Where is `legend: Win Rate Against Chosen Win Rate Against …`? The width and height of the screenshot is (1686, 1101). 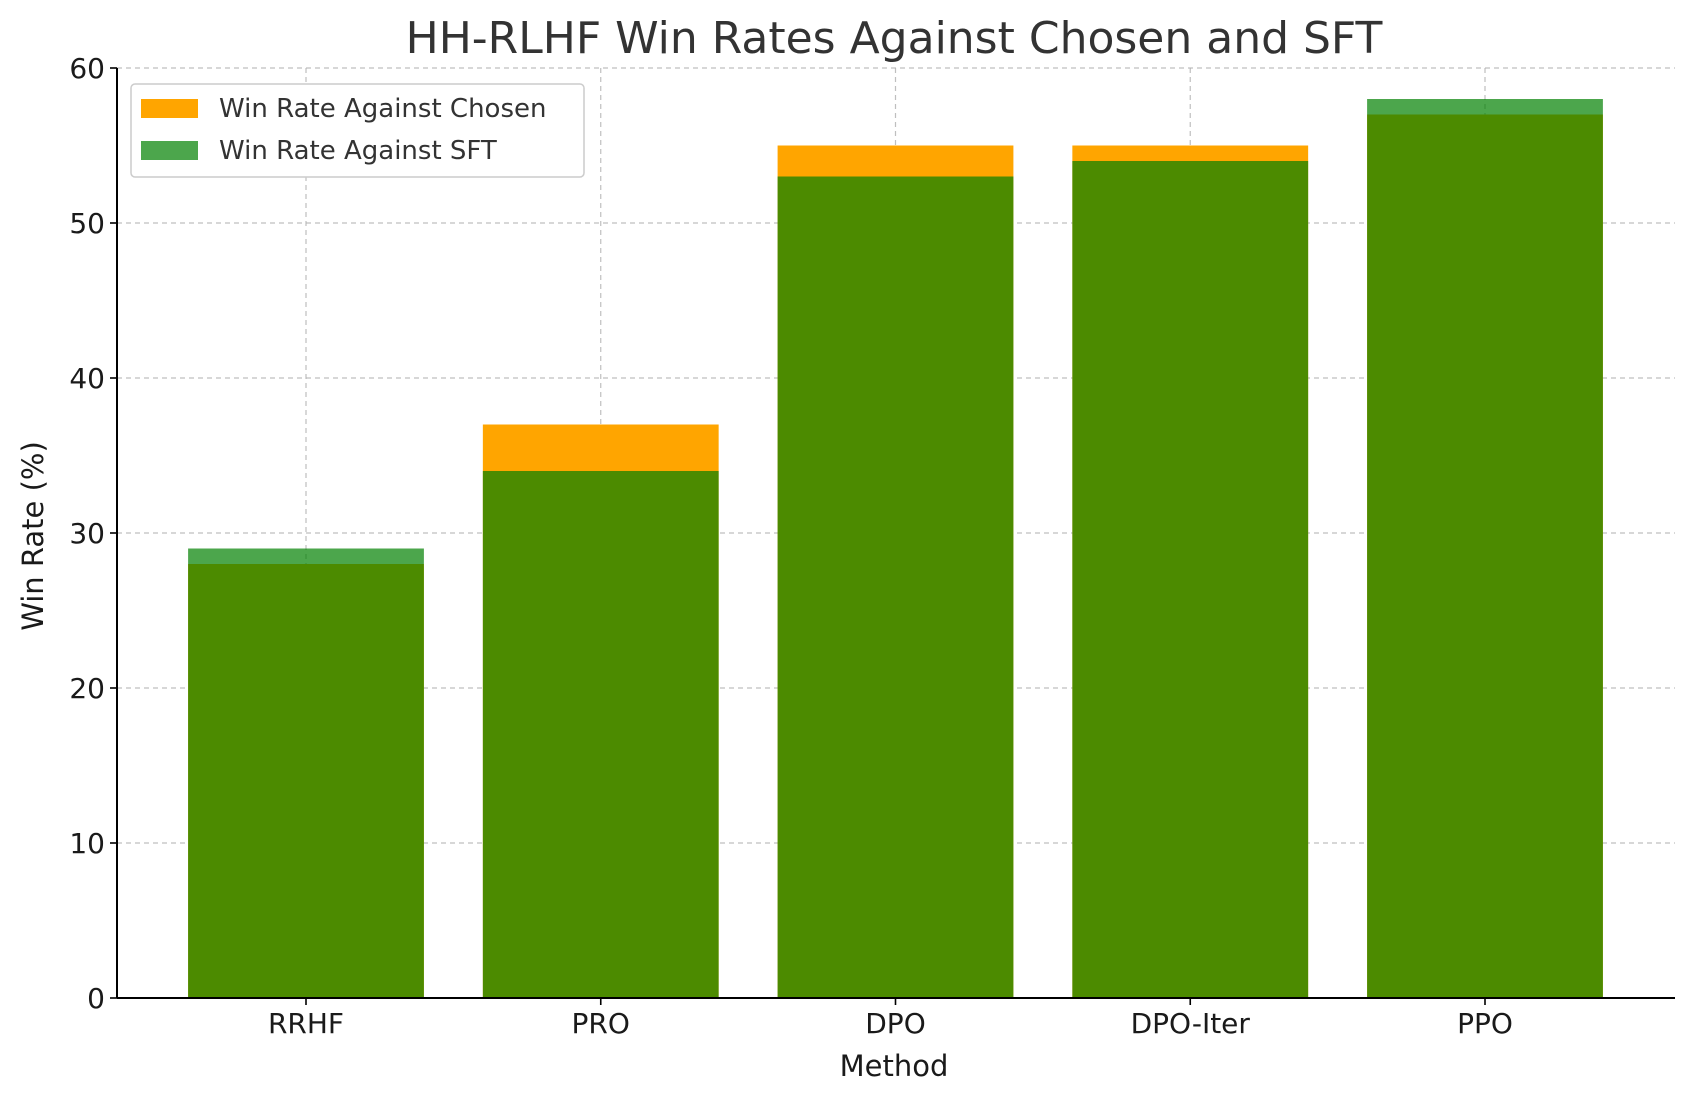 legend: Win Rate Against Chosen Win Rate Against … is located at coordinates (357, 130).